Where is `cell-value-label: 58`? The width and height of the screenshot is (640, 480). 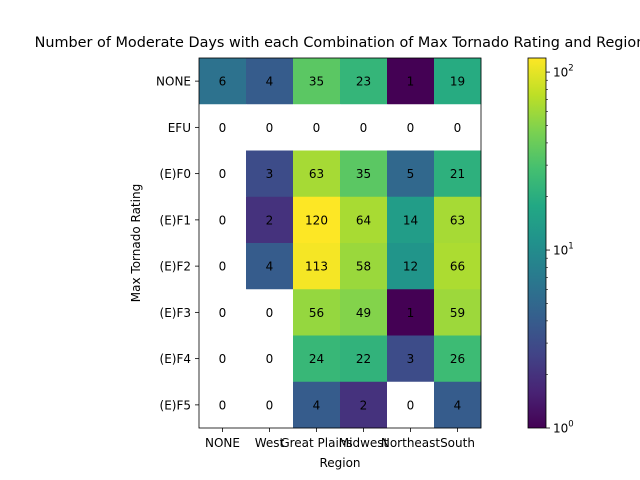
cell-value-label: 58 is located at coordinates (363, 267).